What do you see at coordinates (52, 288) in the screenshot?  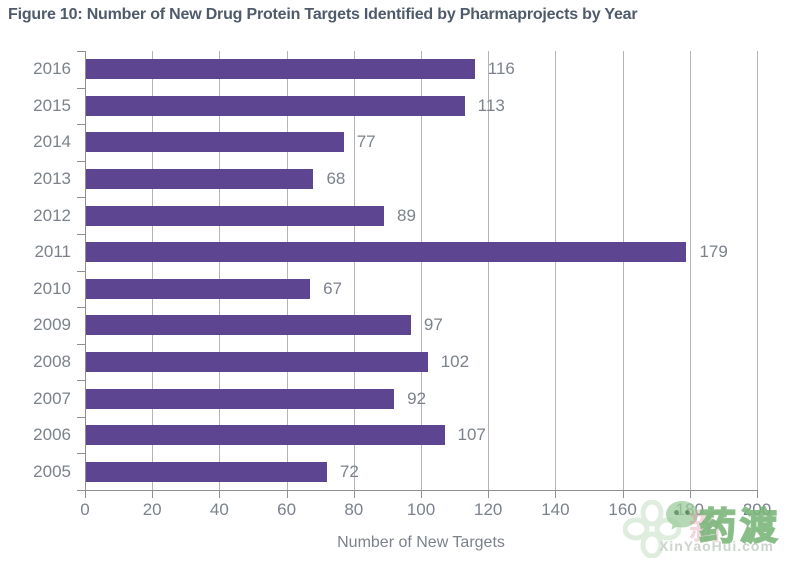 I see `year-label: 2010` at bounding box center [52, 288].